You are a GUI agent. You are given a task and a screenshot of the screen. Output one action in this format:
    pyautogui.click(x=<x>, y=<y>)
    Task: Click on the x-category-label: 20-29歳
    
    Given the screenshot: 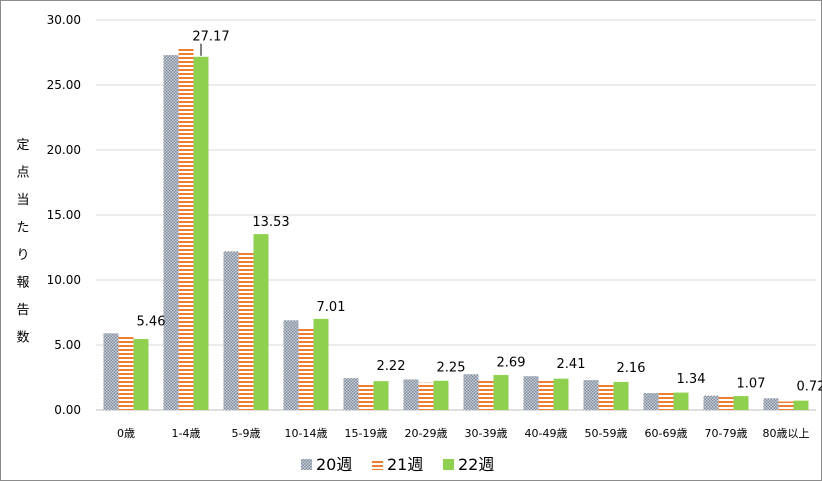 What is the action you would take?
    pyautogui.click(x=426, y=433)
    